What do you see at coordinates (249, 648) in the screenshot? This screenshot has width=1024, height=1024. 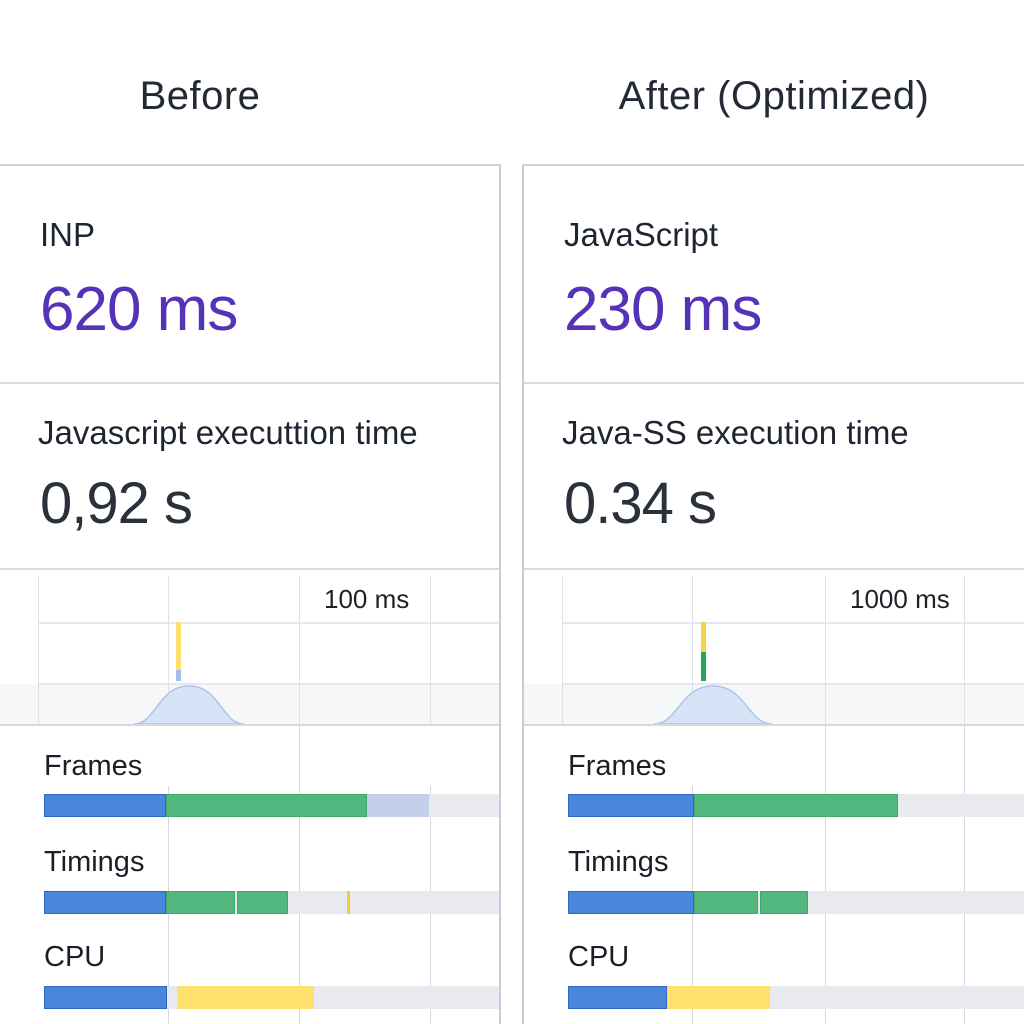 I see `timeline-overview: 100 ms` at bounding box center [249, 648].